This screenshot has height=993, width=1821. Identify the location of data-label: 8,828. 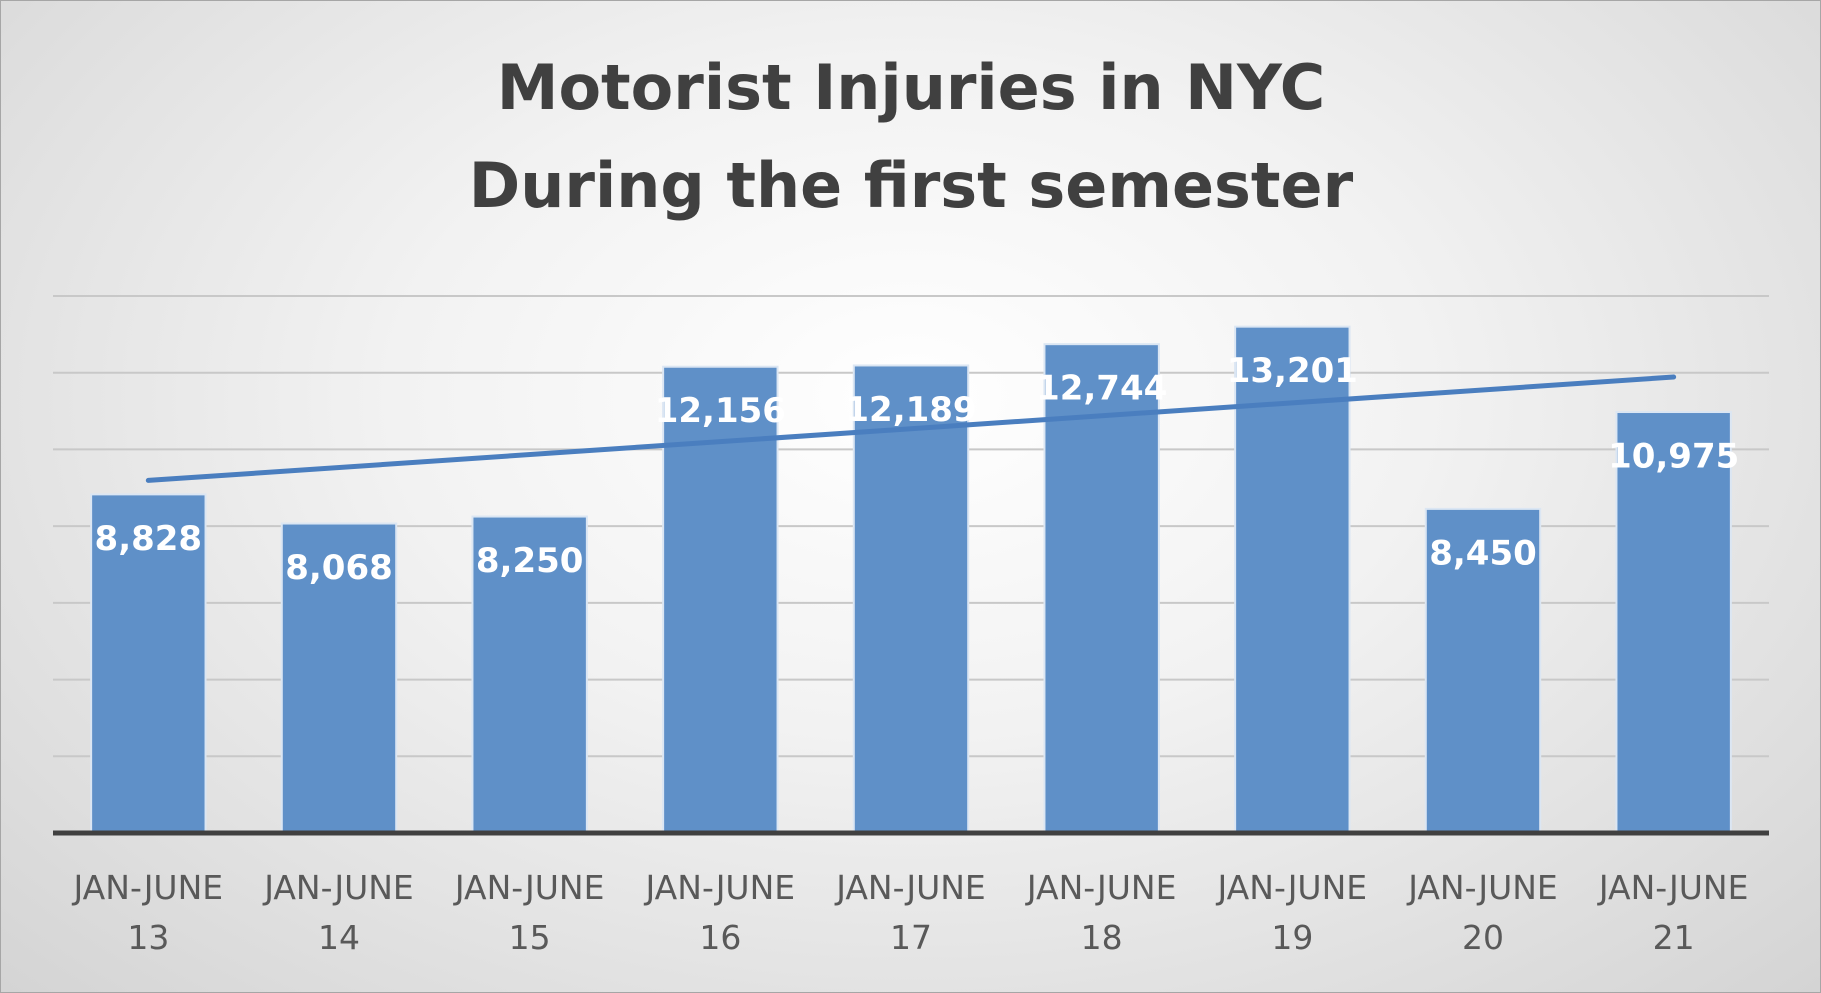
(149, 539).